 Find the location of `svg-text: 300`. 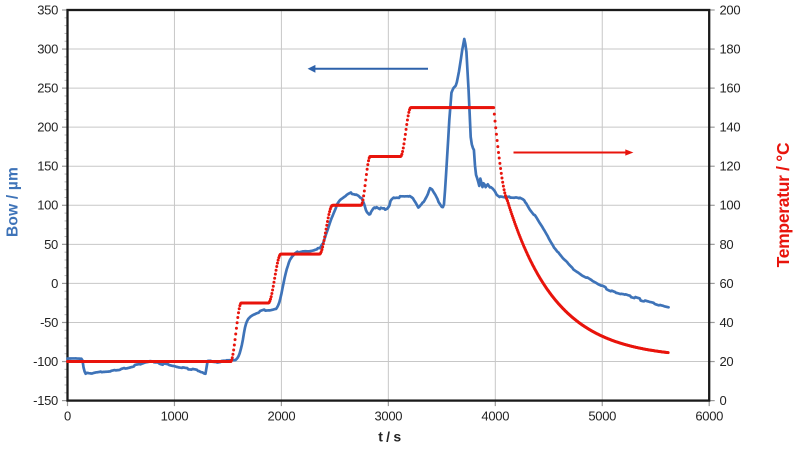

svg-text: 300 is located at coordinates (47, 48).